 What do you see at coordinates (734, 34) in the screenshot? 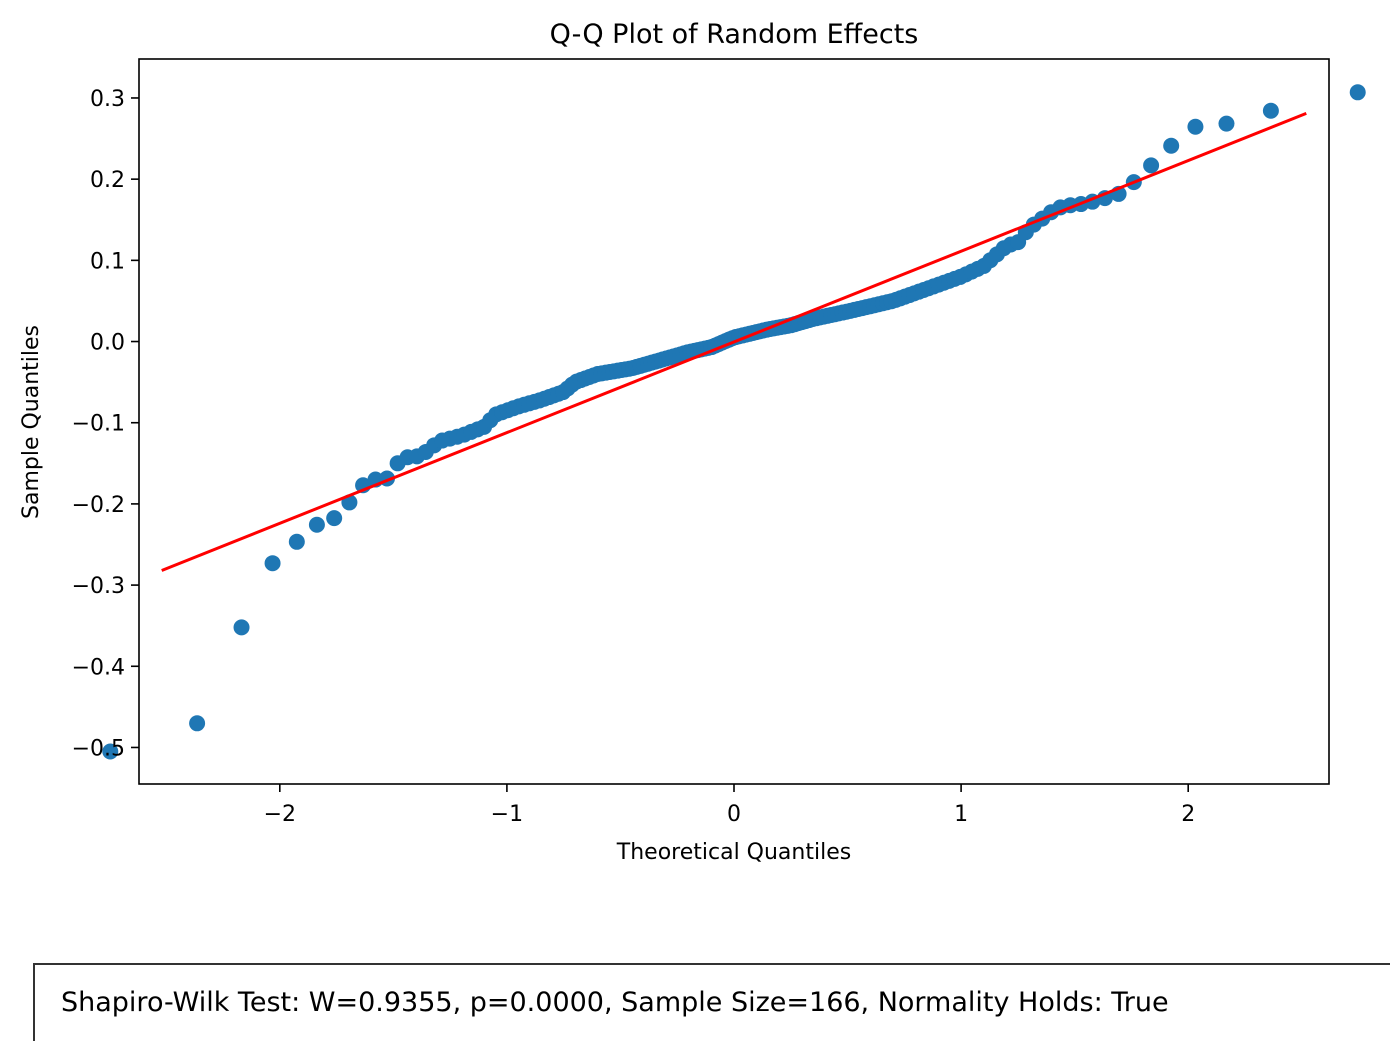
I see `chart-title: Q-Q Plot of Random Effects` at bounding box center [734, 34].